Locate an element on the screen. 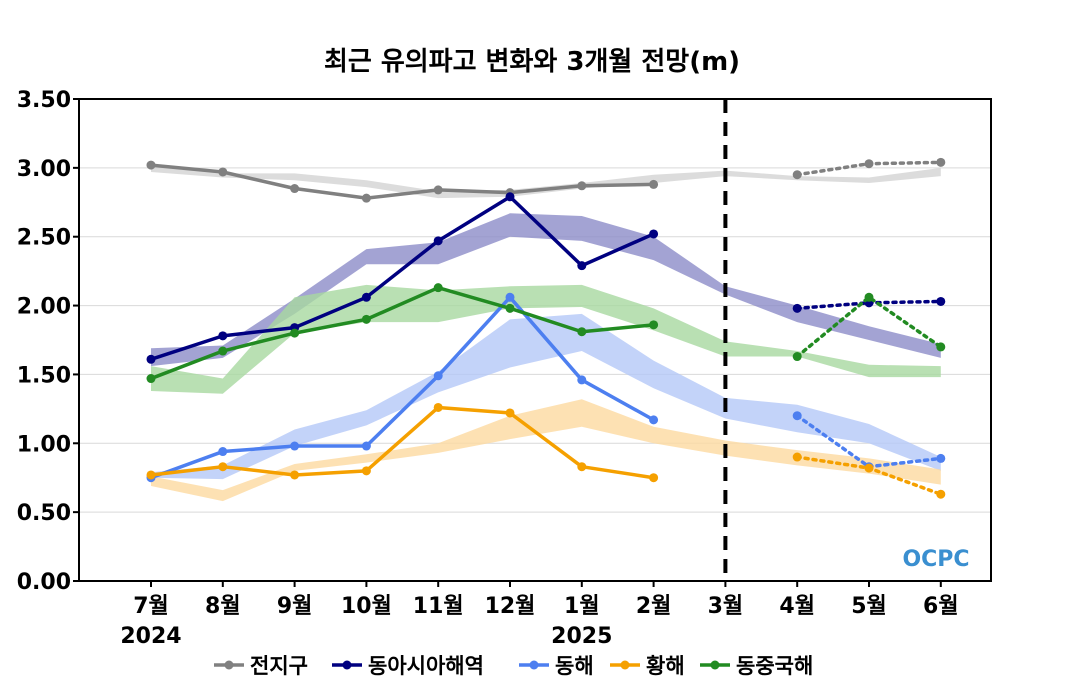 The image size is (1070, 700). y-tick-label: 0.50 is located at coordinates (44, 513).